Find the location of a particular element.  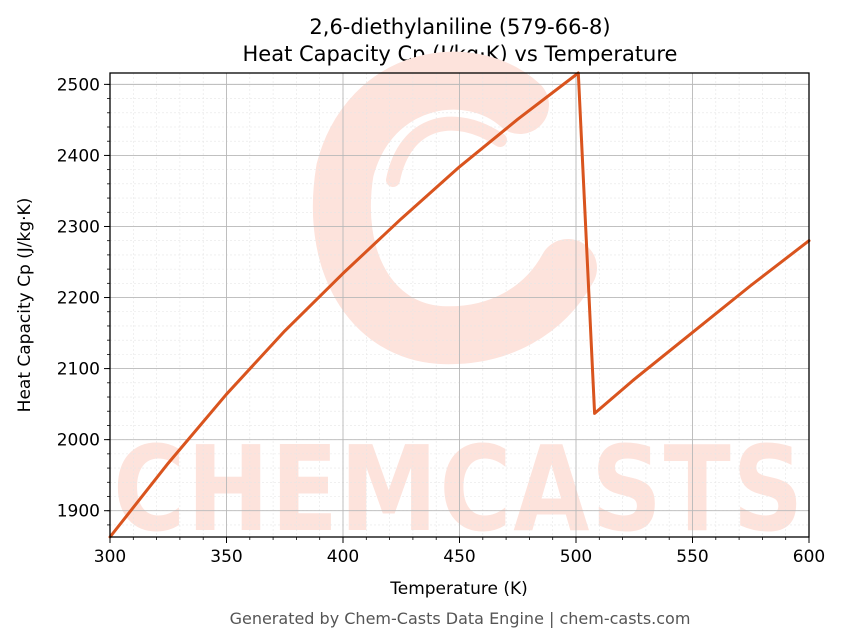

y-axis-label: Heat Capacity Cp (J/kg·K) is located at coordinates (25, 305).